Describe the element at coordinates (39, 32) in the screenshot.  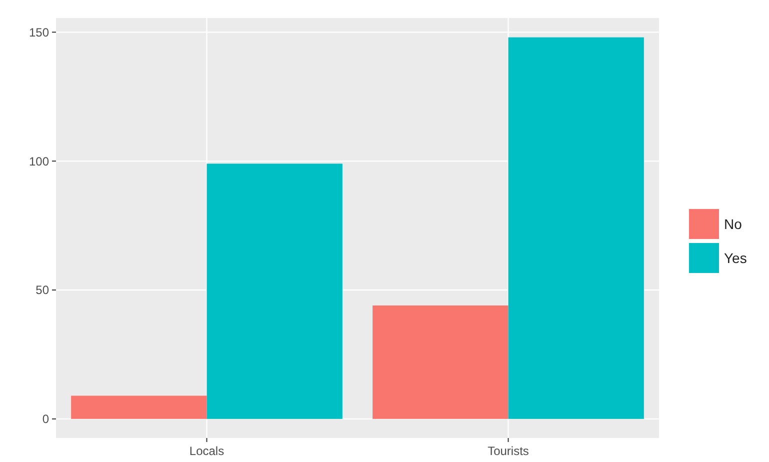
I see `y-tick-label: 150` at that location.